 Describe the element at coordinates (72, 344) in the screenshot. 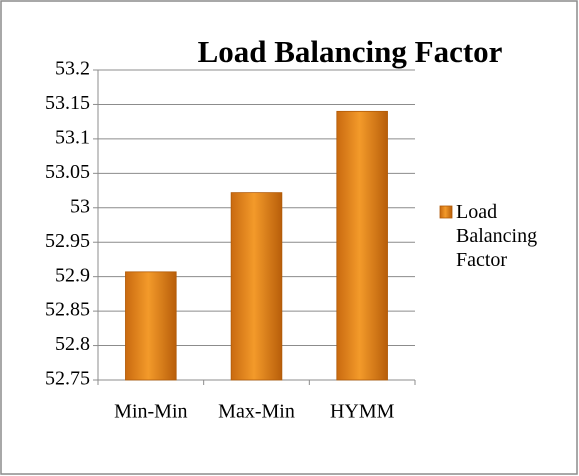

I see `y-tick-label: 52.8` at that location.